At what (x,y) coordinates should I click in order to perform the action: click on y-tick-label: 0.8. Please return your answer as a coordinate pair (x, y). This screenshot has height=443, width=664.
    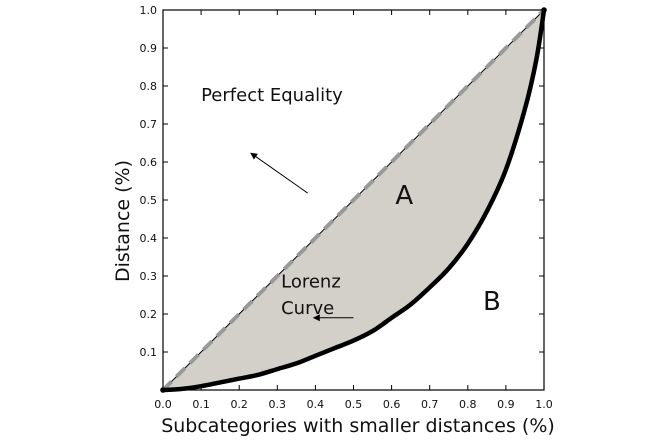
    Looking at the image, I should click on (149, 86).